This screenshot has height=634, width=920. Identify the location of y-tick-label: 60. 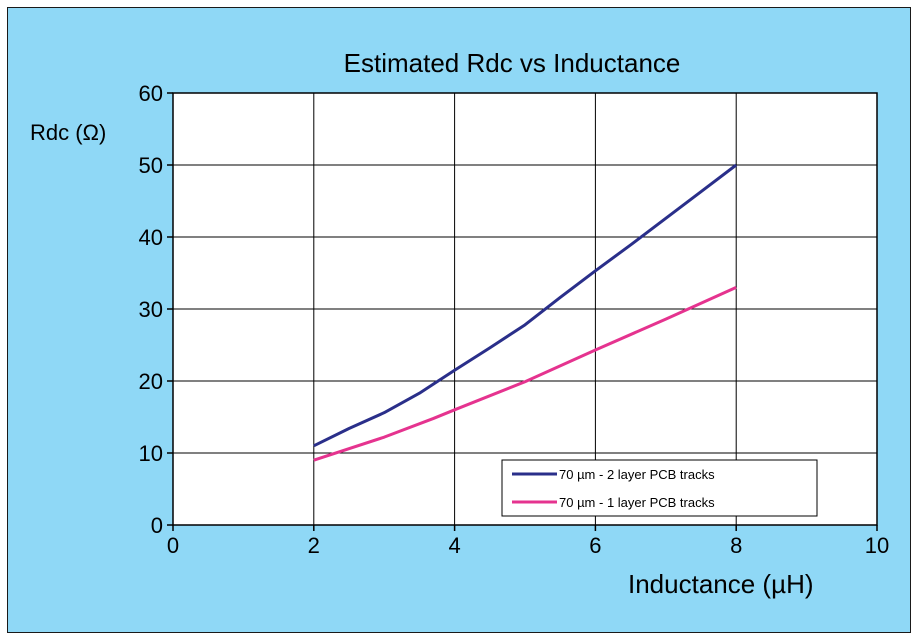
(151, 93).